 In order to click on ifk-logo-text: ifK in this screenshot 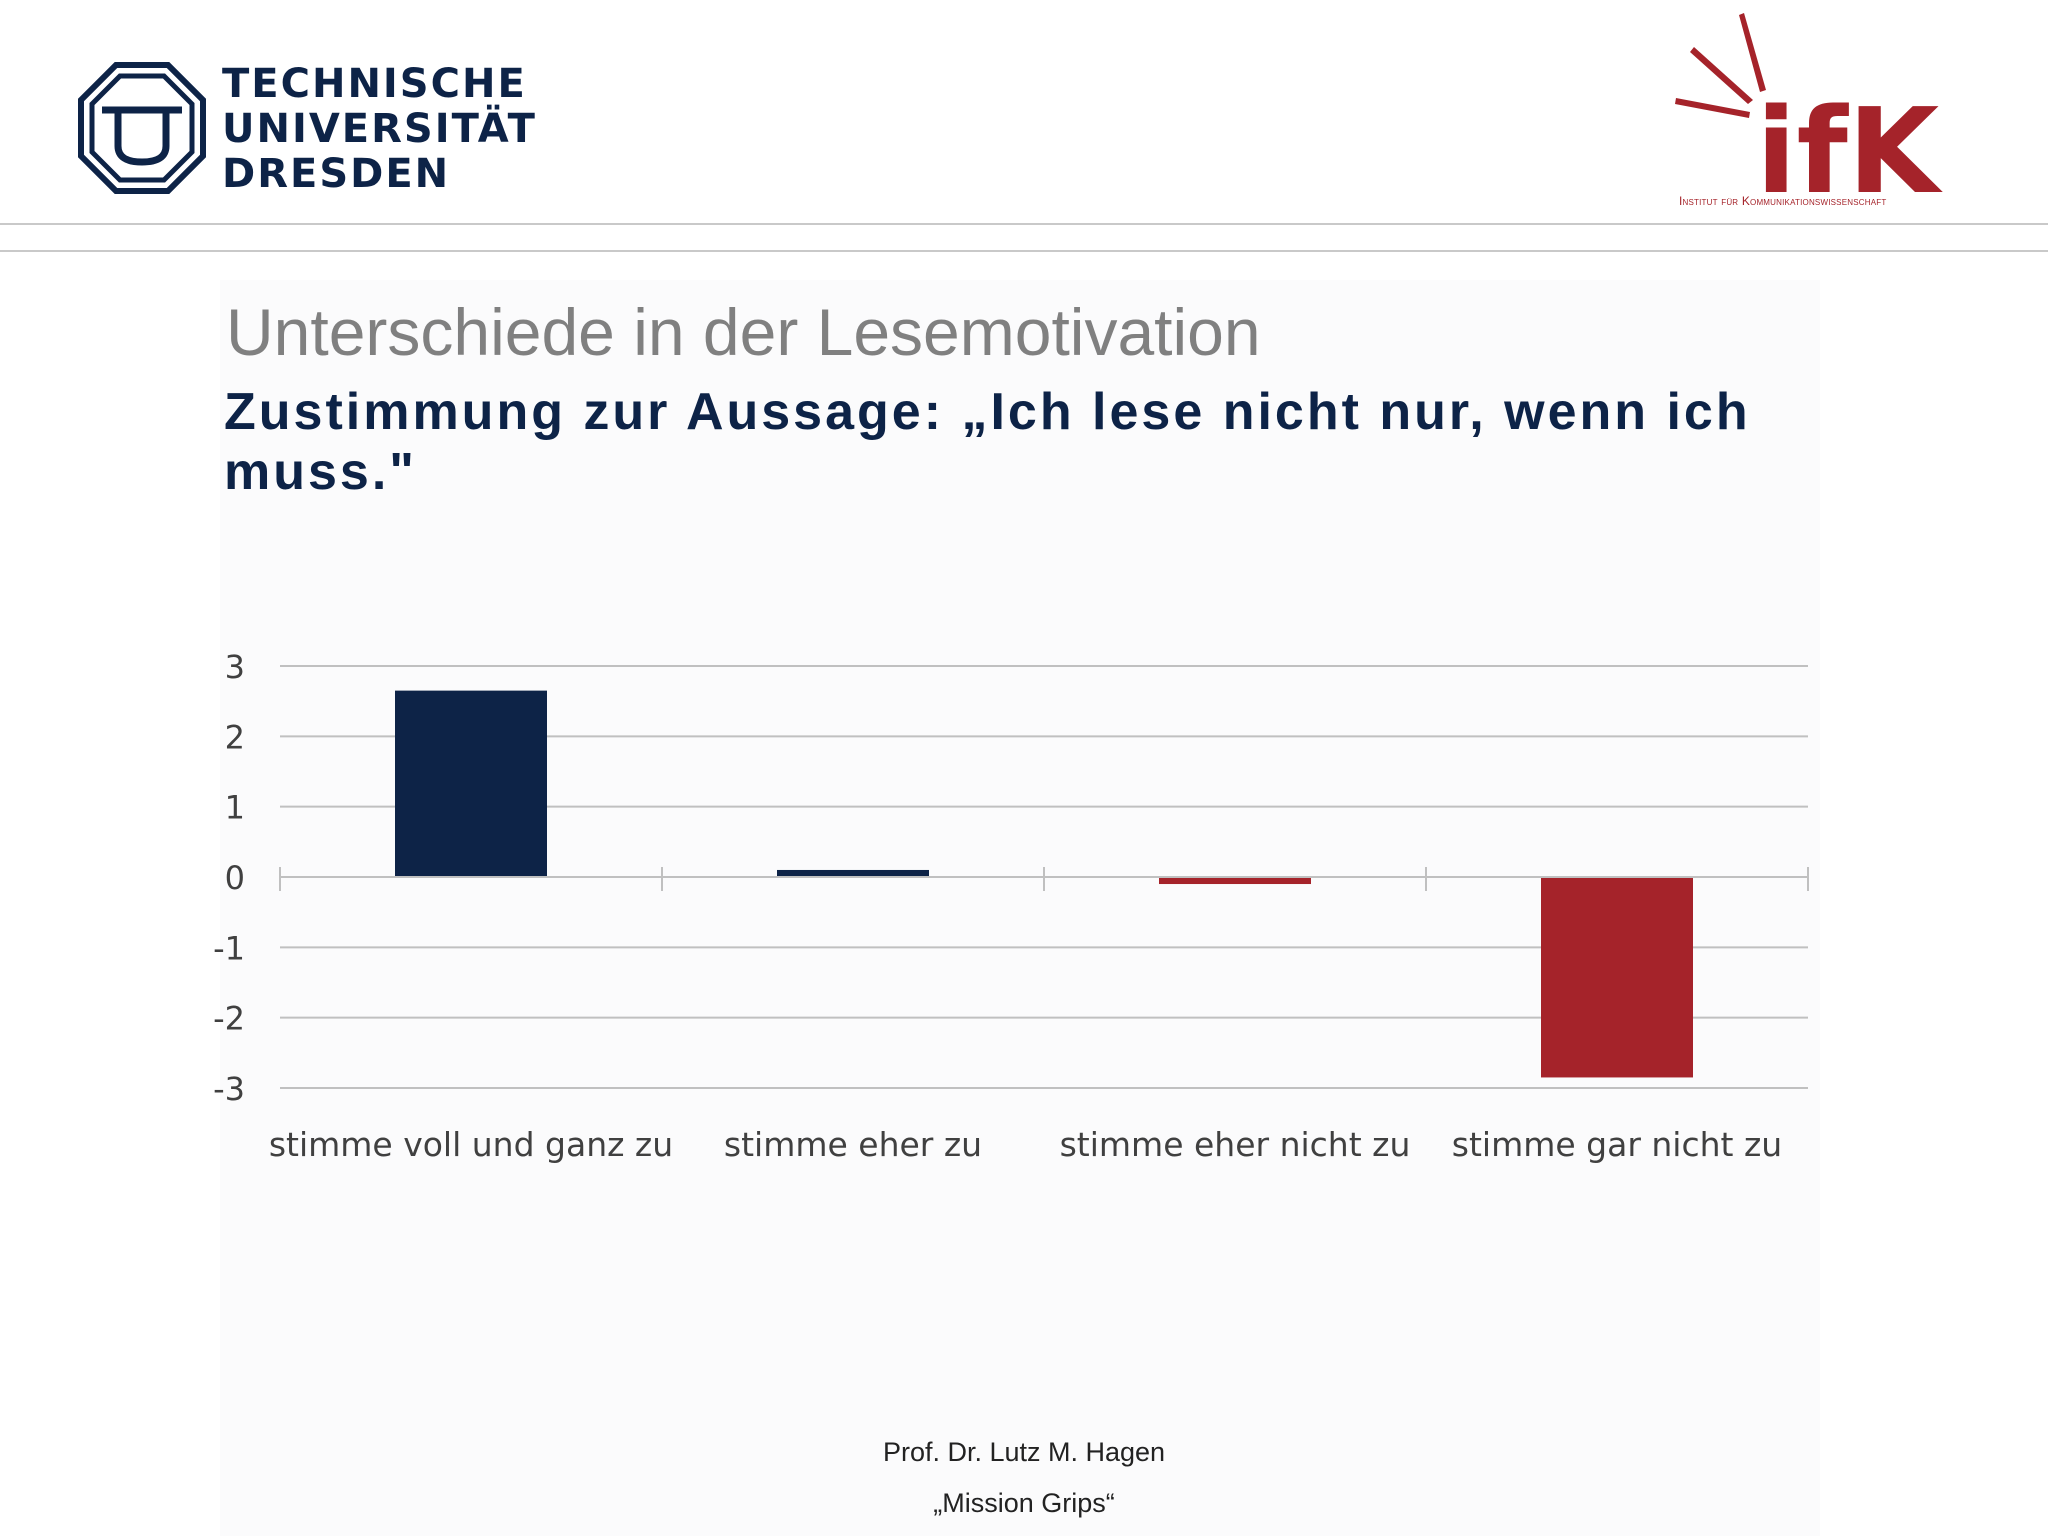, I will do `click(1850, 146)`.